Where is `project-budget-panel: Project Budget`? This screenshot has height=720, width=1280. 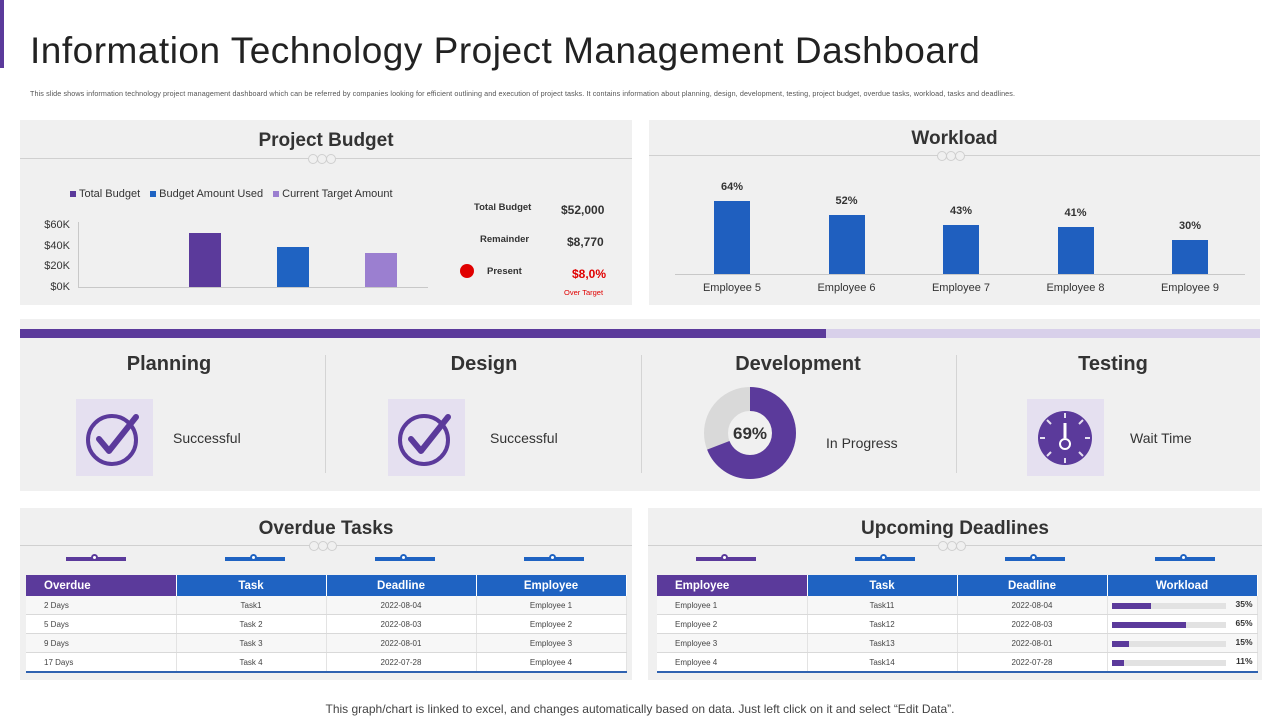 project-budget-panel: Project Budget is located at coordinates (326, 212).